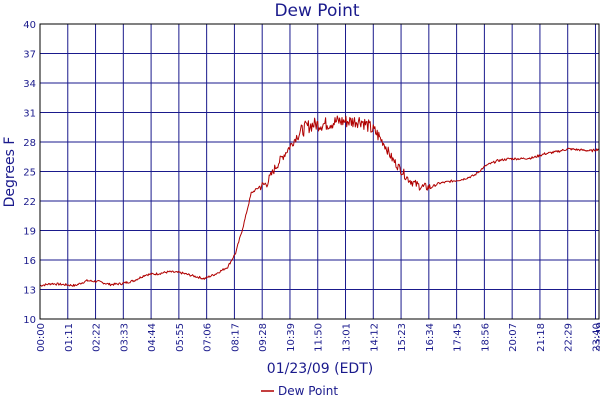  What do you see at coordinates (29, 143) in the screenshot?
I see `y-tick-label: 28` at bounding box center [29, 143].